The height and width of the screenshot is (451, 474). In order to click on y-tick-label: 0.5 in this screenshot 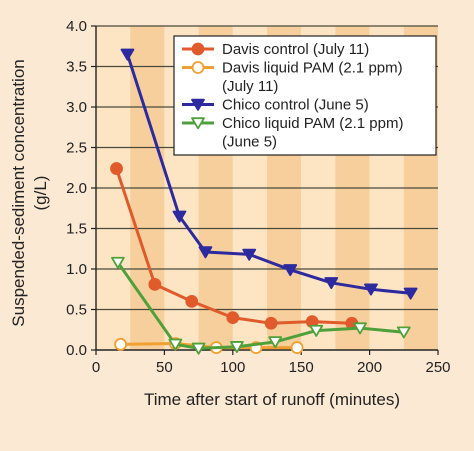, I will do `click(76, 310)`.